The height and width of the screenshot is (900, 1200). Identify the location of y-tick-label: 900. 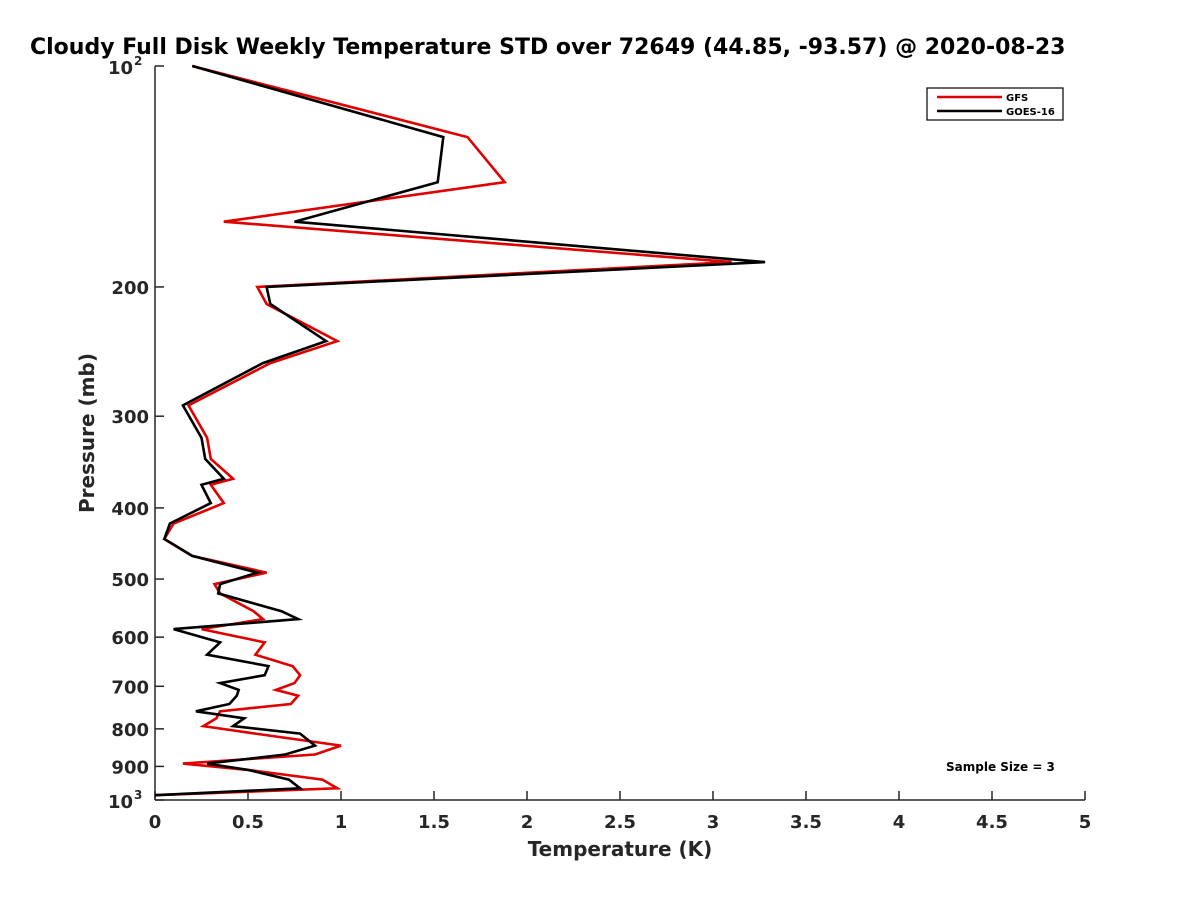
(130, 767).